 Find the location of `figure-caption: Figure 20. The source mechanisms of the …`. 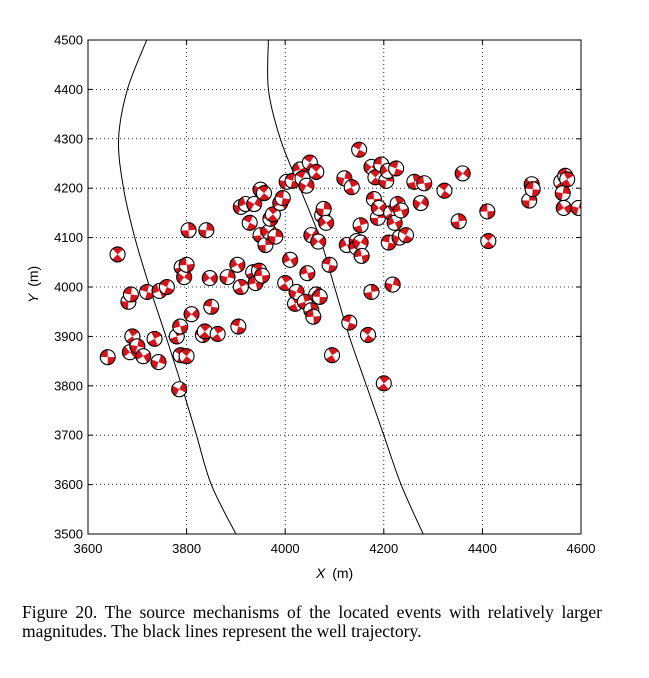

figure-caption: Figure 20. The source mechanisms of the … is located at coordinates (312, 621).